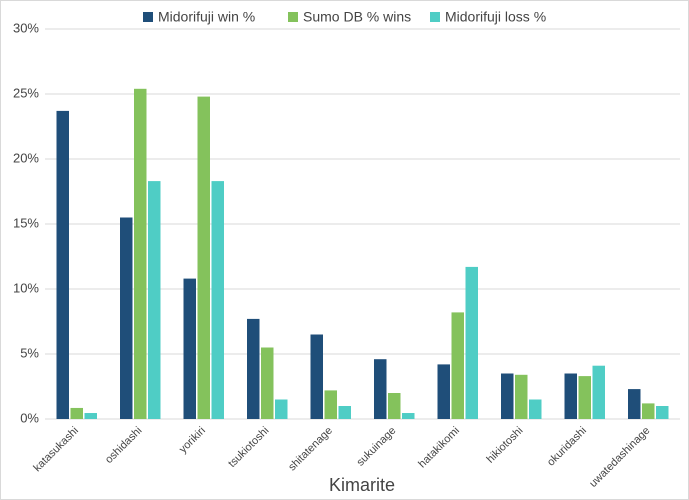  Describe the element at coordinates (29, 352) in the screenshot. I see `y-tick-label: 5%` at that location.